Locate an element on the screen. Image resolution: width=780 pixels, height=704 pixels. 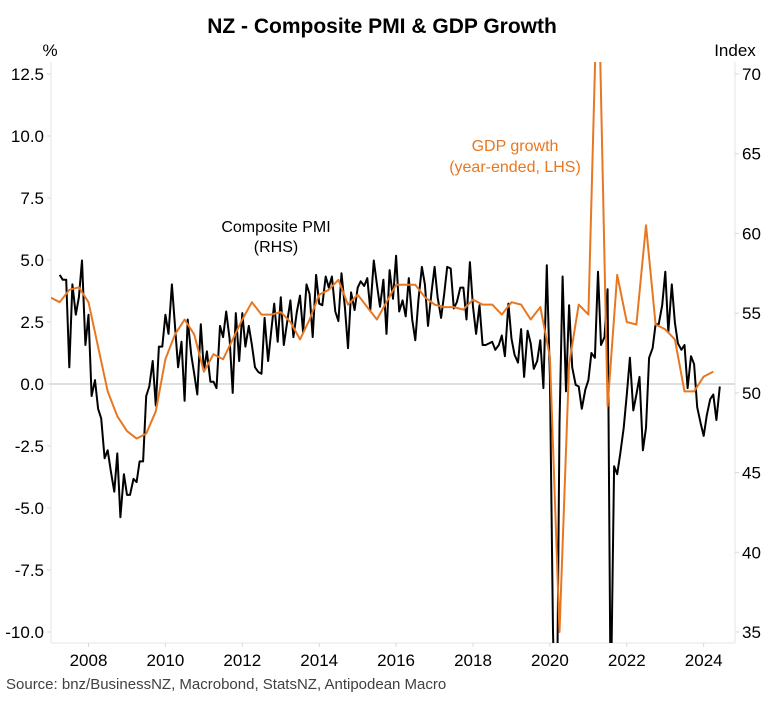
left-tick-label: -2.5 is located at coordinates (29, 446).